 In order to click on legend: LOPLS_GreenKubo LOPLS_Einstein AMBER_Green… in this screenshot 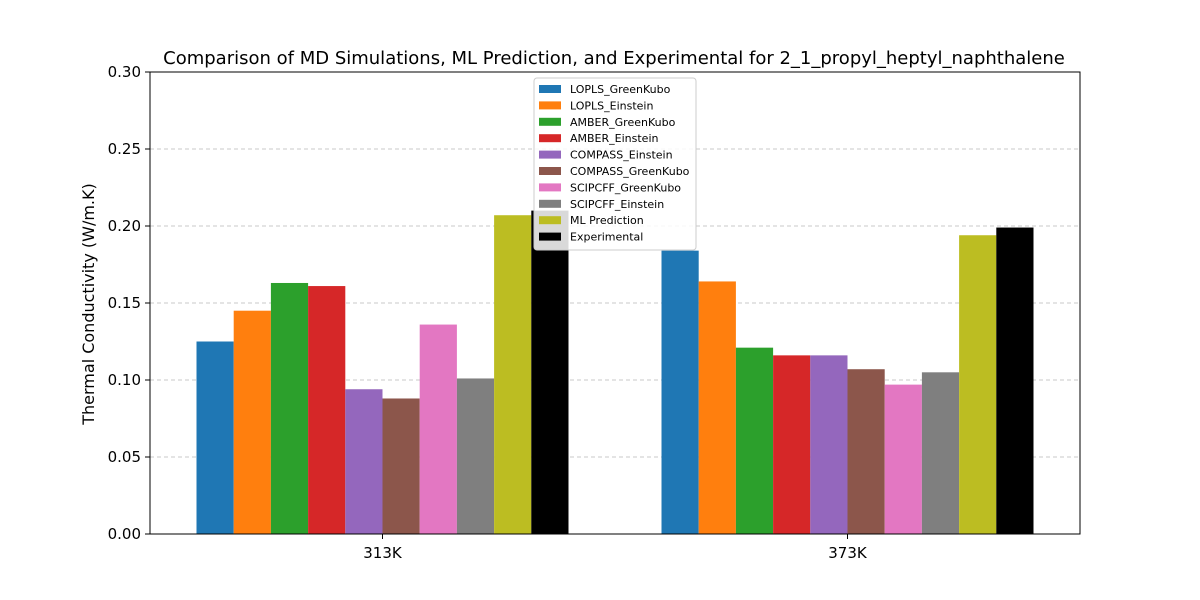, I will do `click(615, 164)`.